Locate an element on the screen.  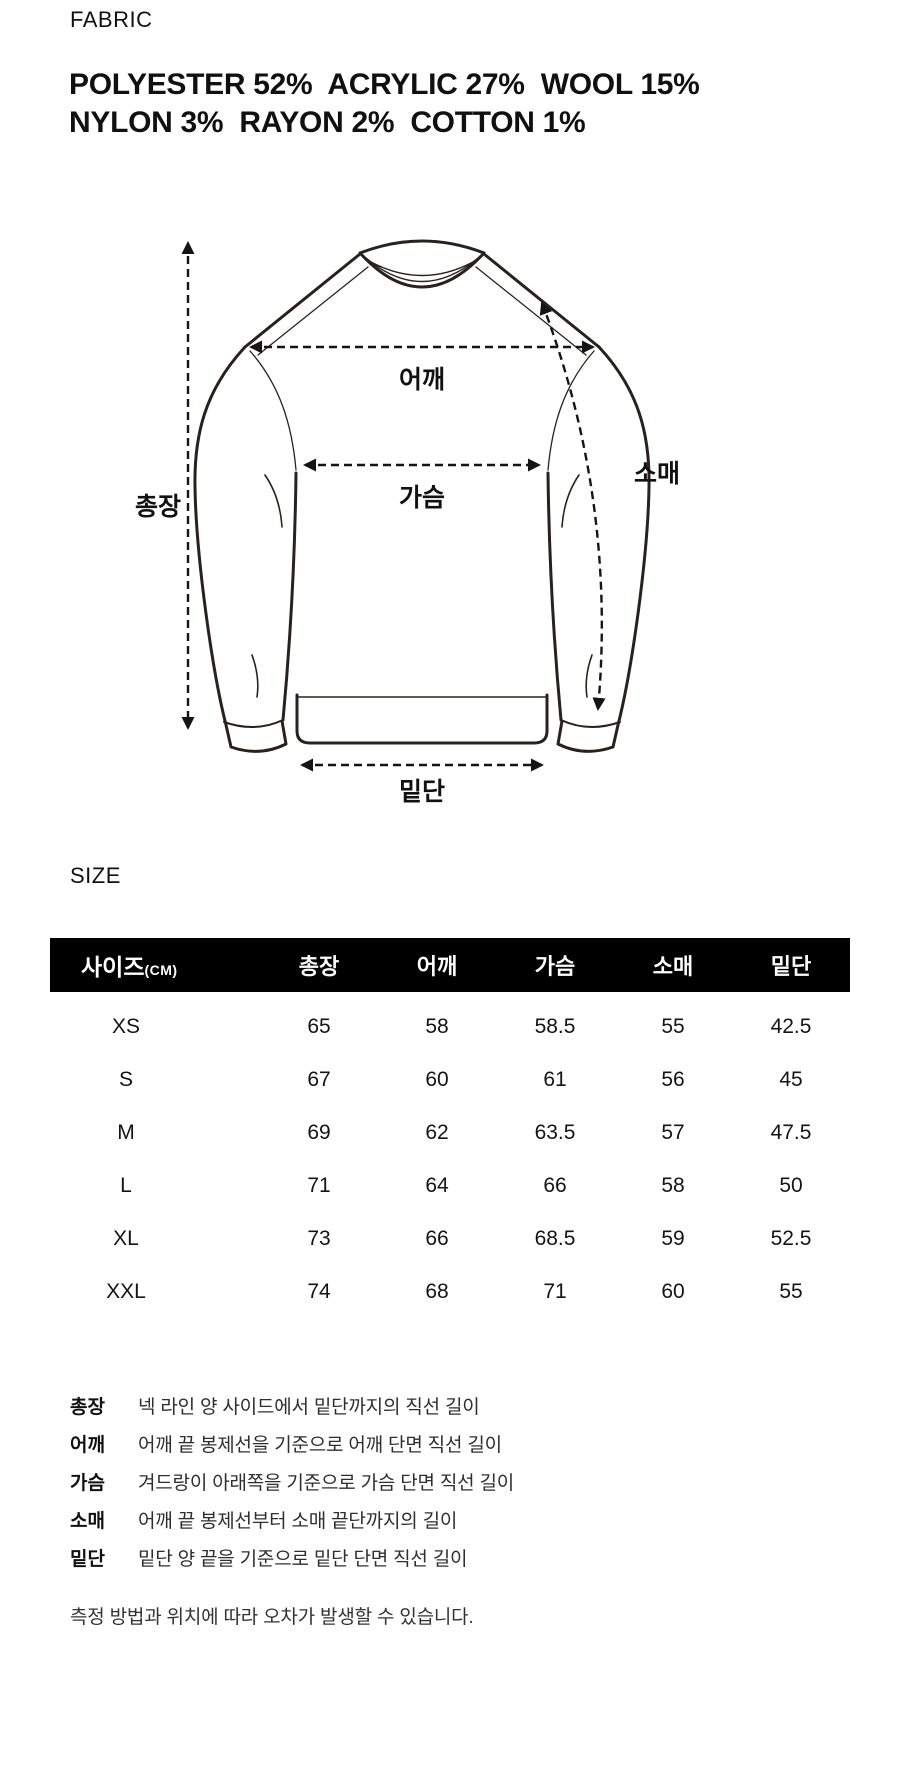
header-cell-shoulder: 어깨 is located at coordinates (437, 966).